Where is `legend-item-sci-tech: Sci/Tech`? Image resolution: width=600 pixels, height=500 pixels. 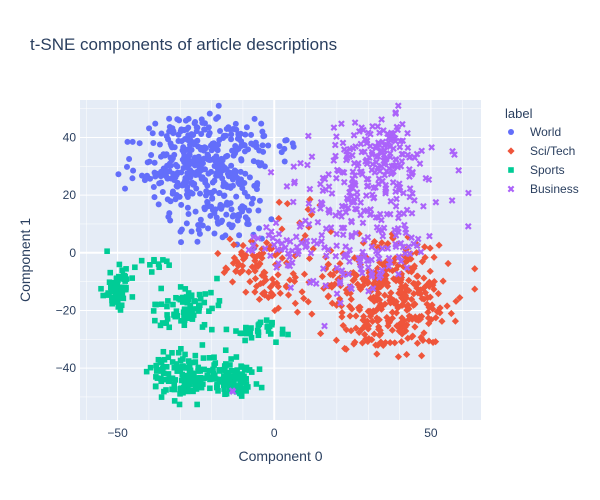
legend-item-sci-tech: Sci/Tech is located at coordinates (541, 151).